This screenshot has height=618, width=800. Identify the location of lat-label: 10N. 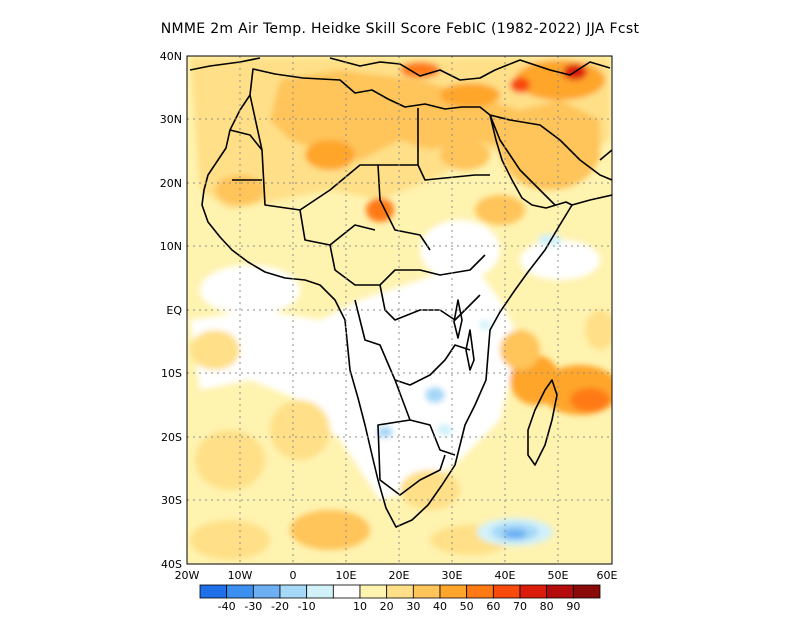
(171, 246).